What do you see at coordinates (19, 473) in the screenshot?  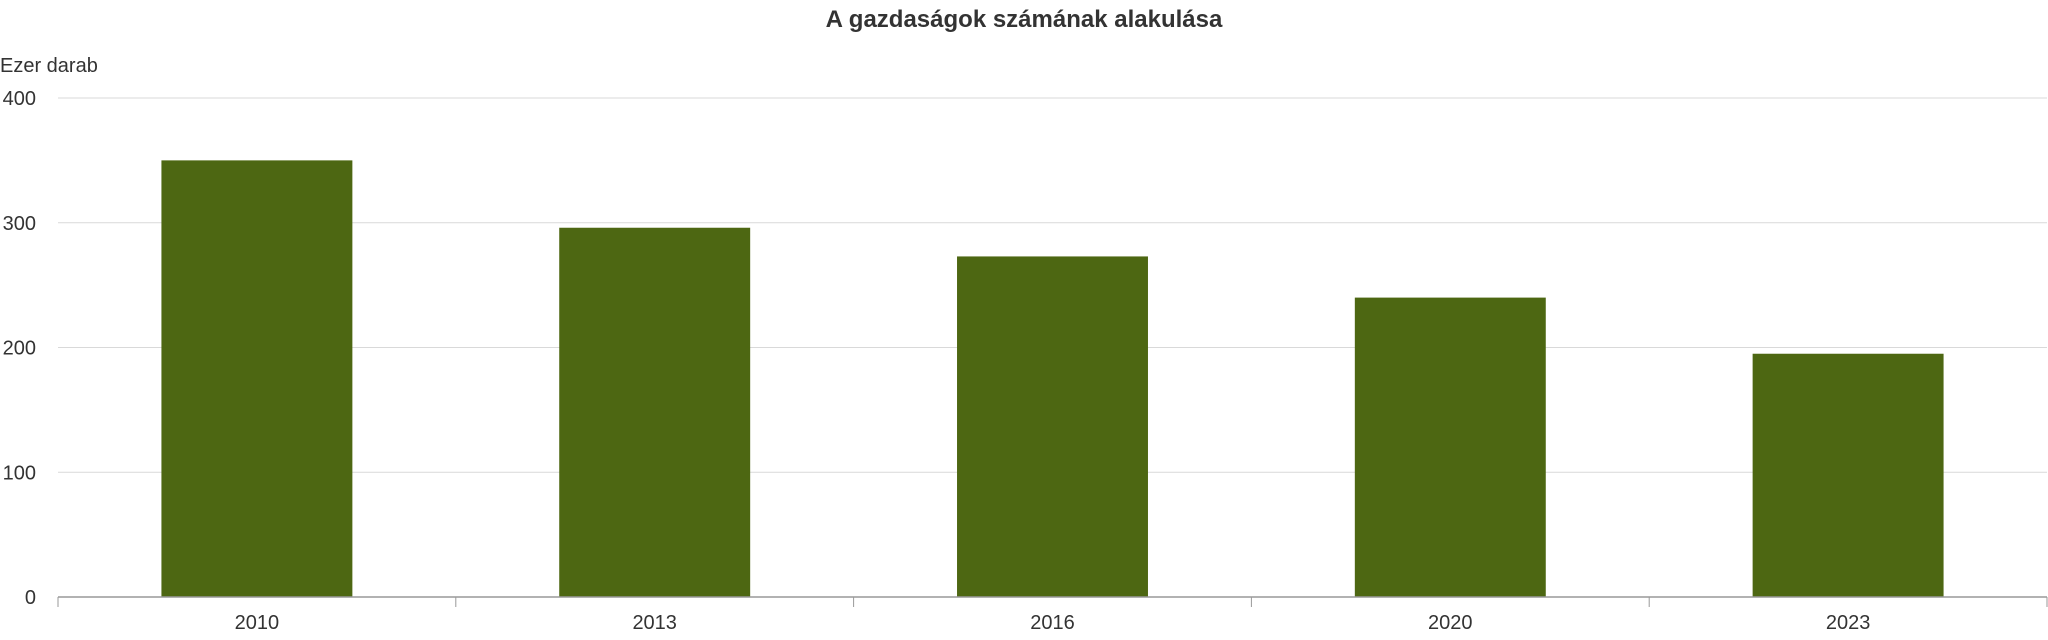 I see `y-tick-label: 100` at bounding box center [19, 473].